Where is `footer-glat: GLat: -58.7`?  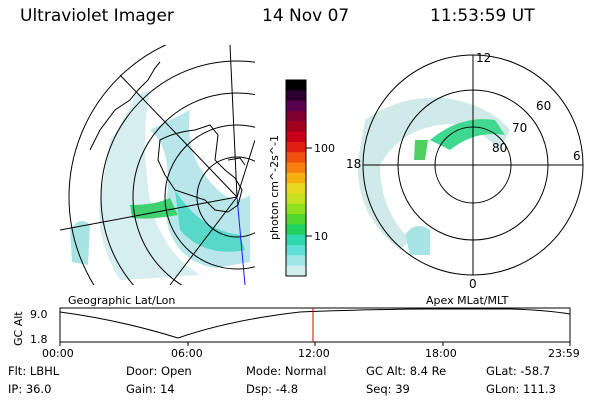
footer-glat: GLat: -58.7 is located at coordinates (518, 371).